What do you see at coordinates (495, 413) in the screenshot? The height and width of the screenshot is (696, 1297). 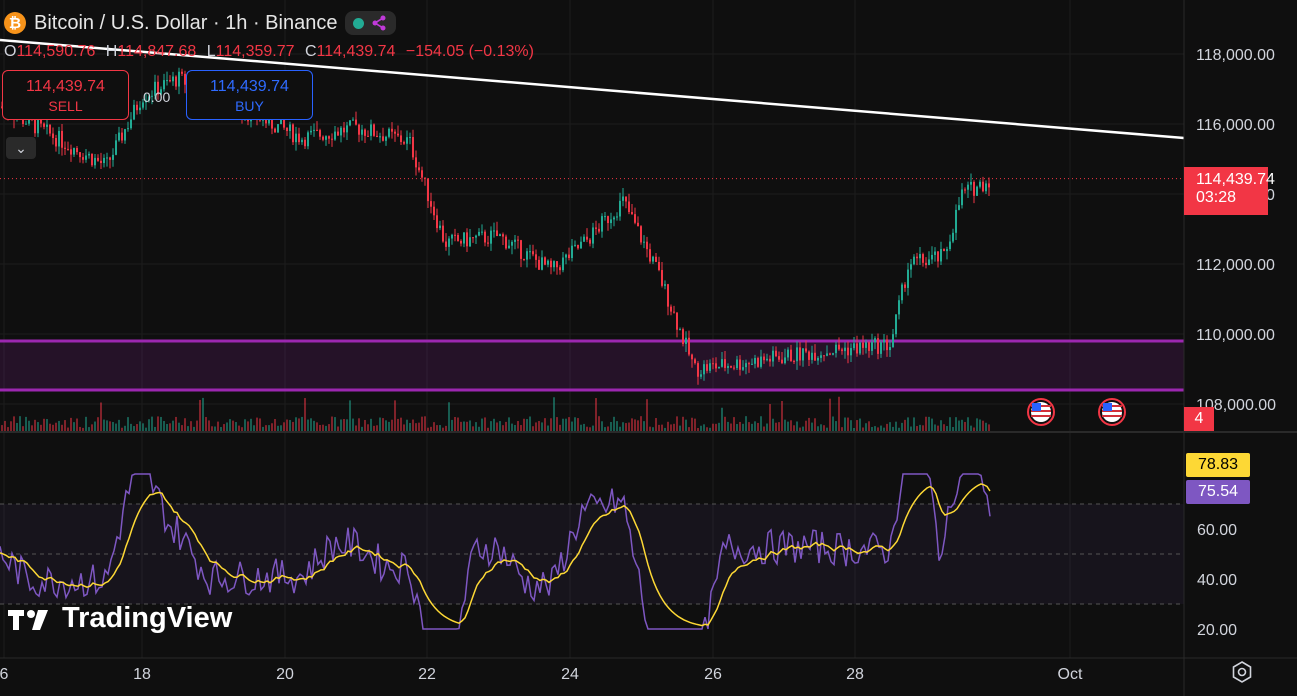 I see `volume-bars` at bounding box center [495, 413].